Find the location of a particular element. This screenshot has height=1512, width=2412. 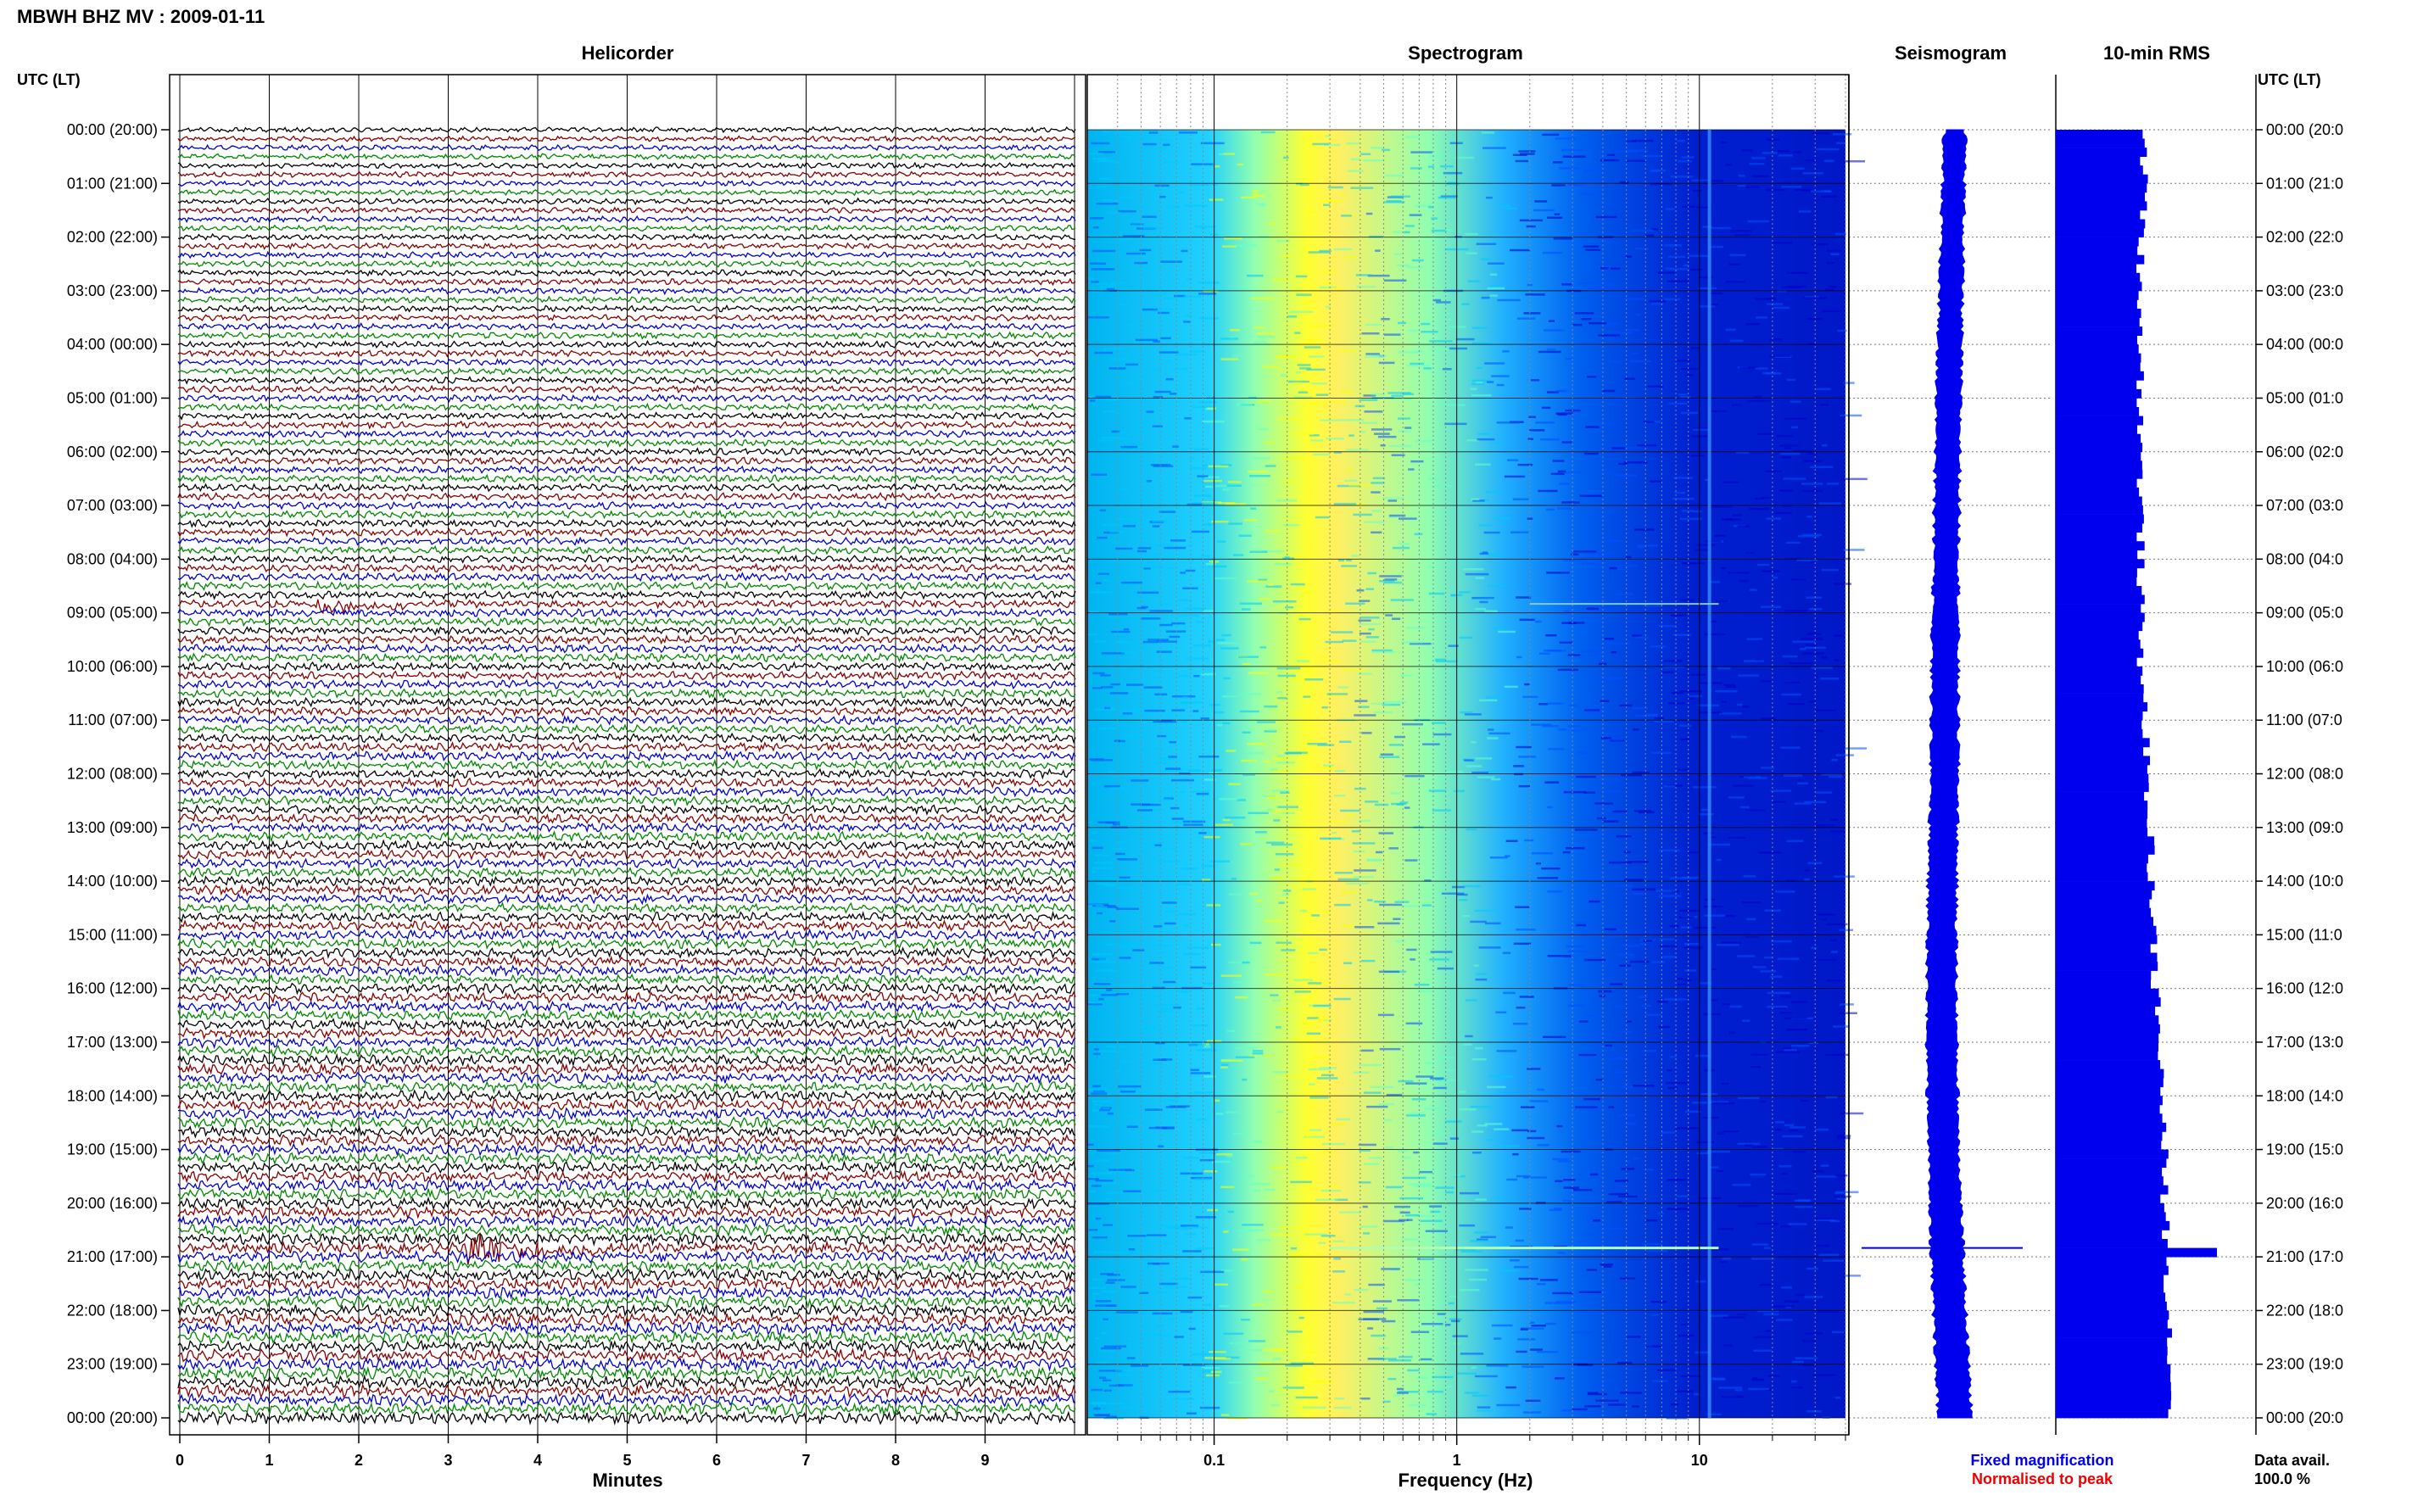

time-axis-label-right: 23:00 (19:0 is located at coordinates (2304, 1364).